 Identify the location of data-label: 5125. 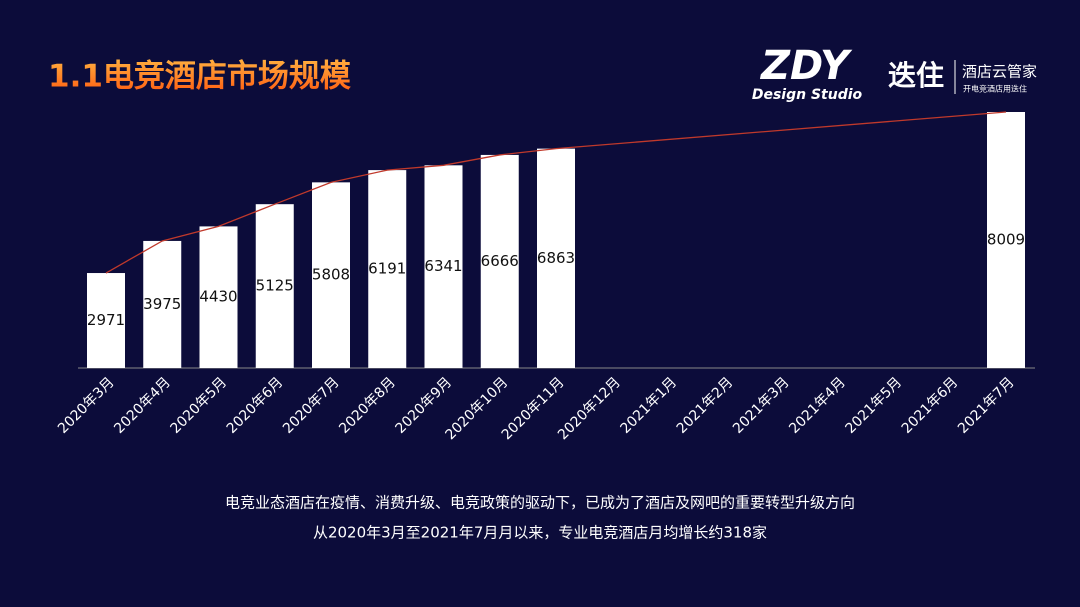
(275, 286).